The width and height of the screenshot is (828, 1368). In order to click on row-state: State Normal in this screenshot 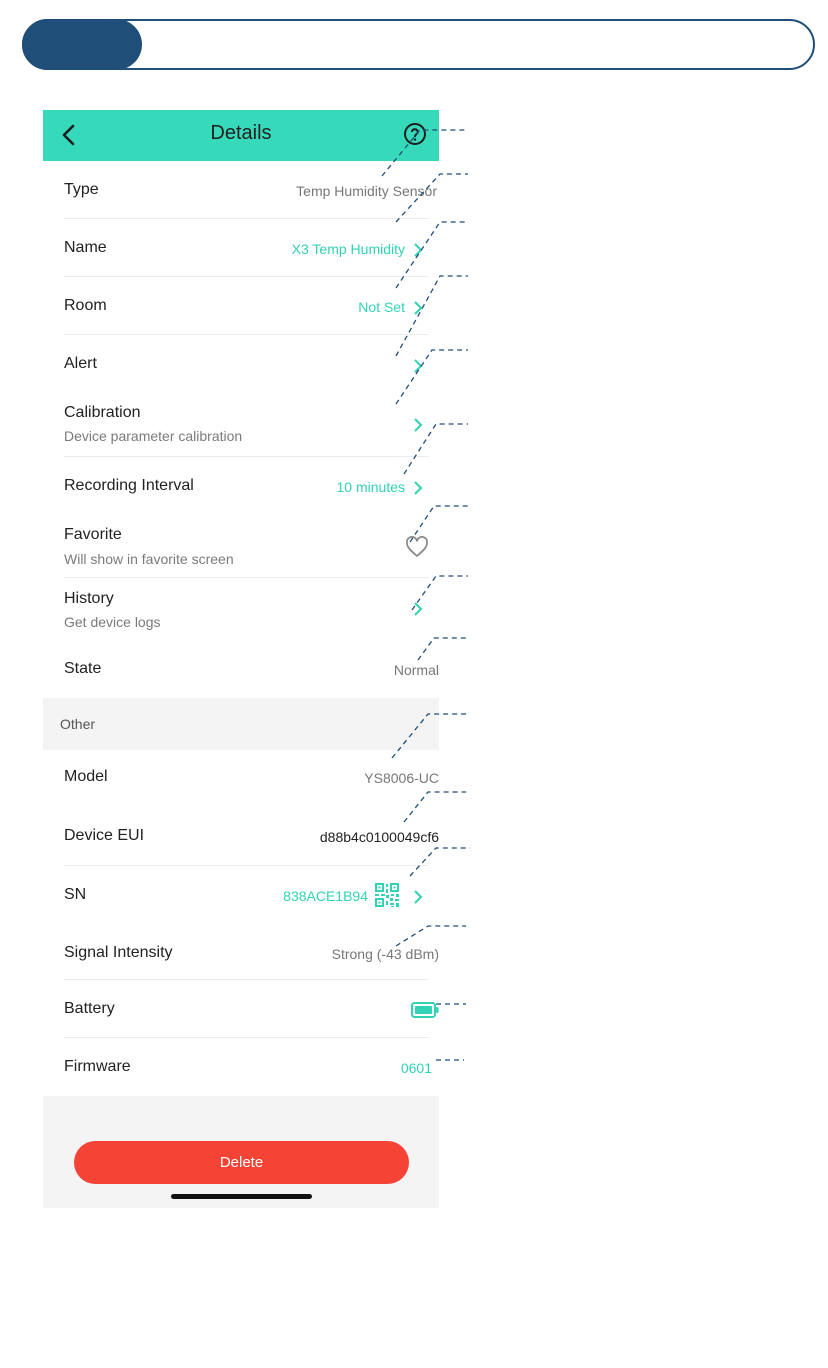, I will do `click(251, 669)`.